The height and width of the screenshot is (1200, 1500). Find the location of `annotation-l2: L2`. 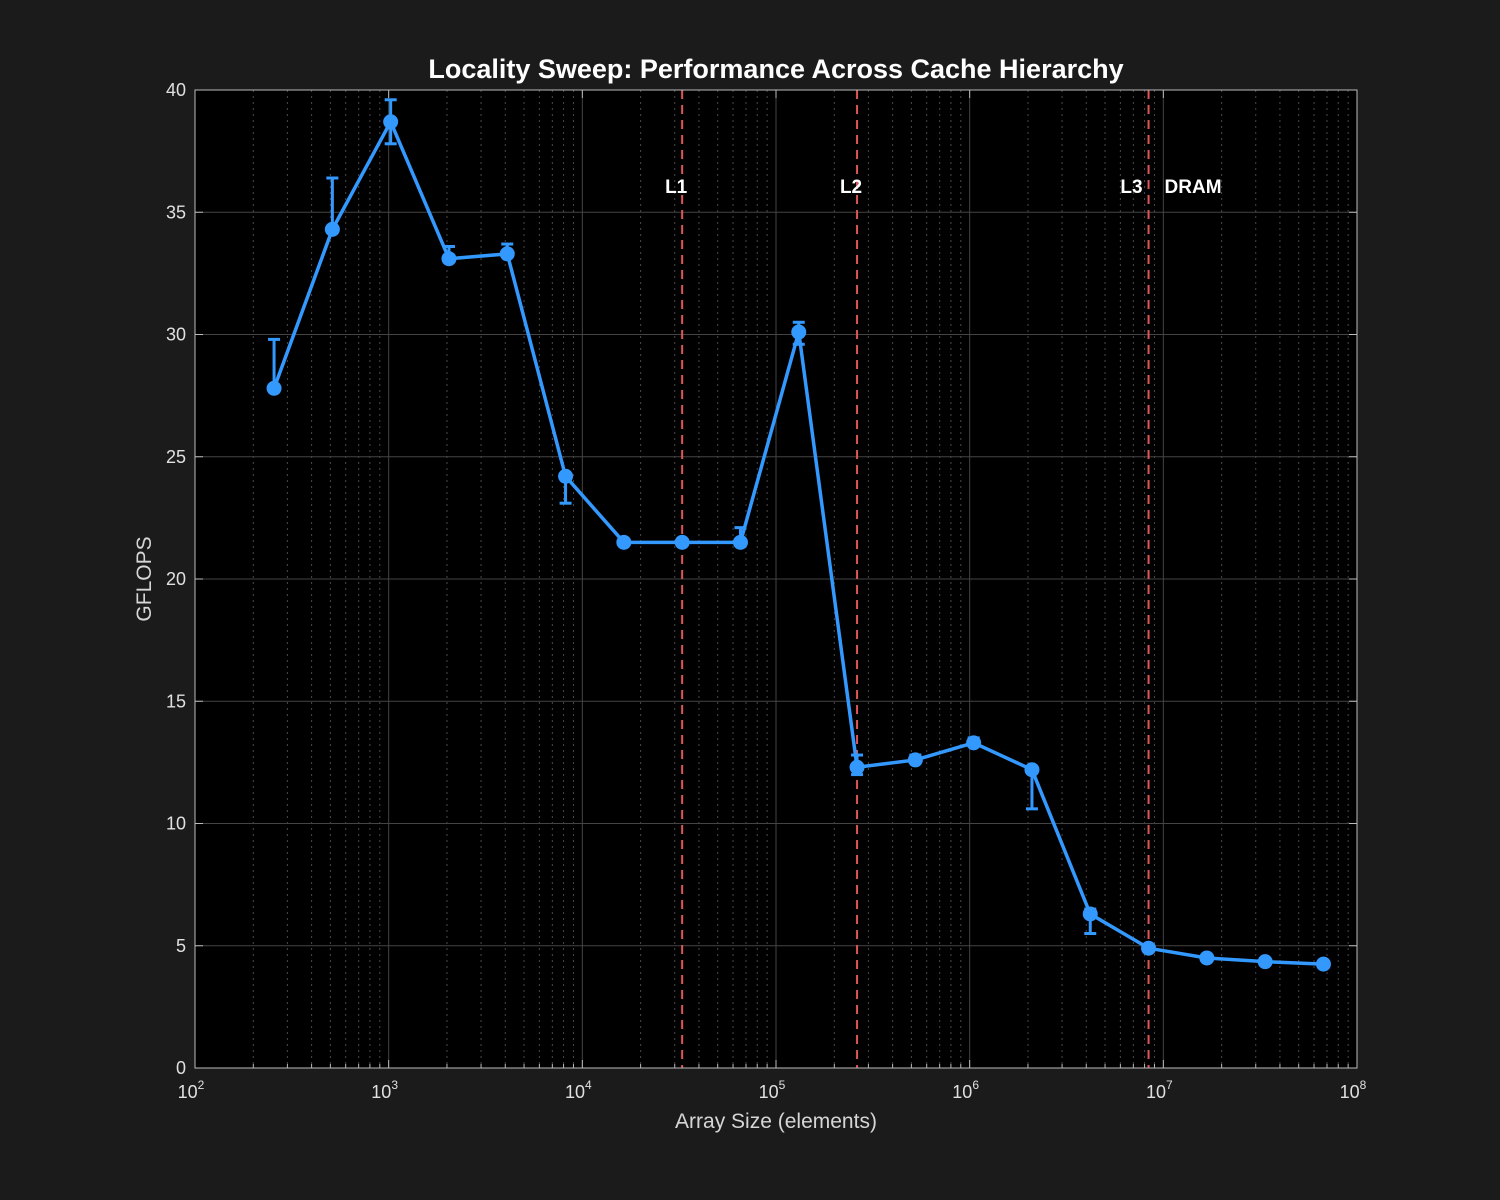

annotation-l2: L2 is located at coordinates (851, 187).